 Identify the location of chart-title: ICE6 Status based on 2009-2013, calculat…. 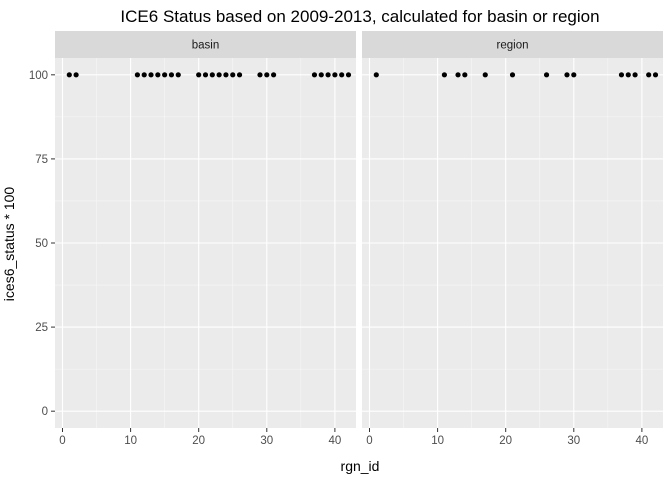
(359, 16).